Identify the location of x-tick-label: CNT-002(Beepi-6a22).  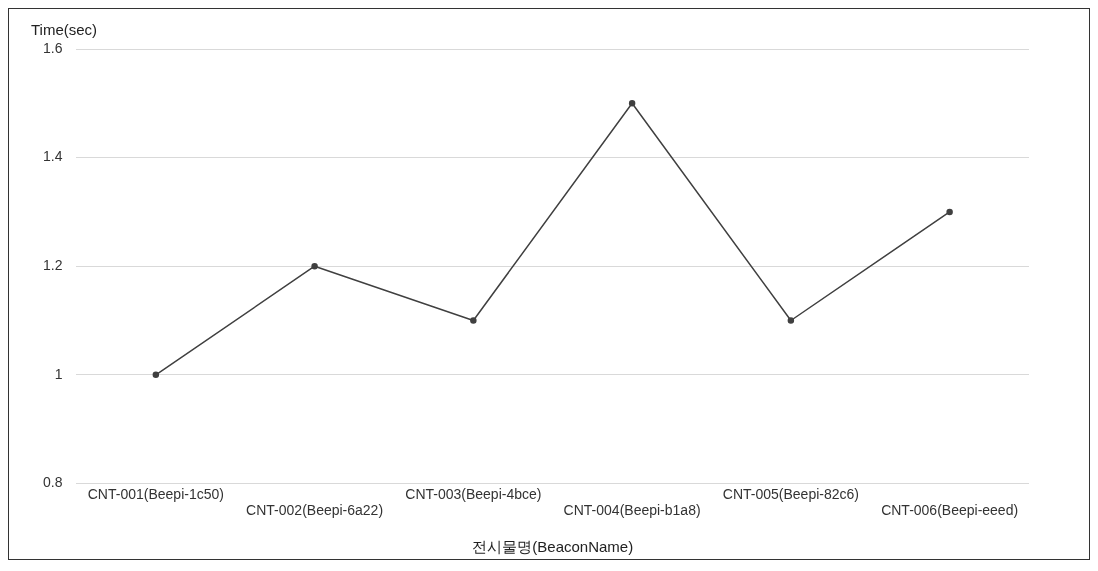
(315, 510).